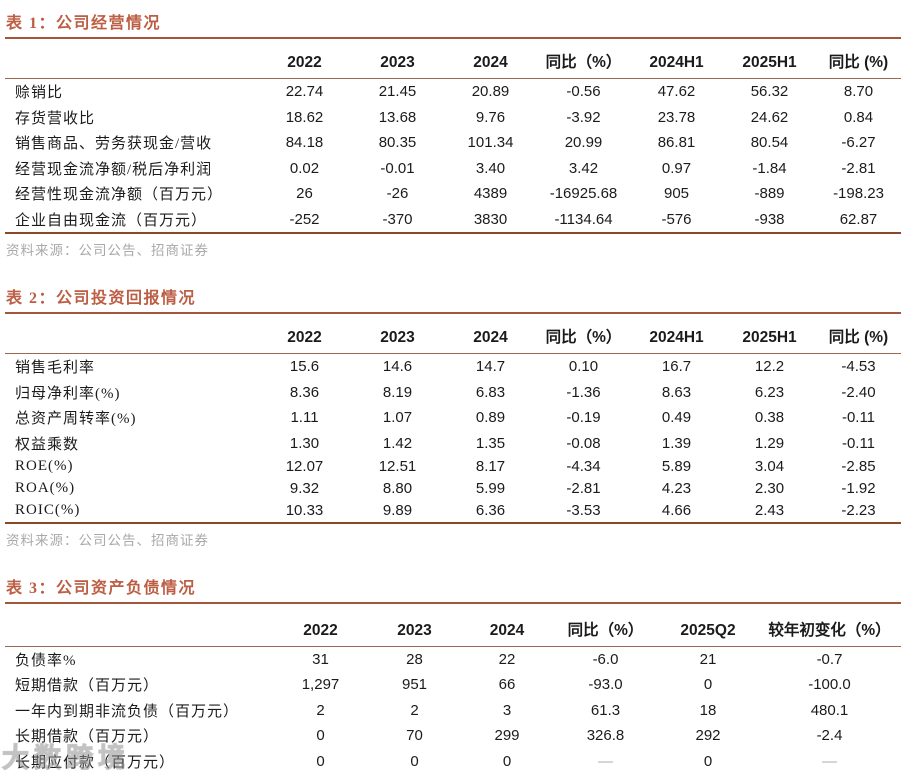 This screenshot has width=905, height=770. What do you see at coordinates (453, 589) in the screenshot?
I see `table3-title: 表 3：公司资产负债情况` at bounding box center [453, 589].